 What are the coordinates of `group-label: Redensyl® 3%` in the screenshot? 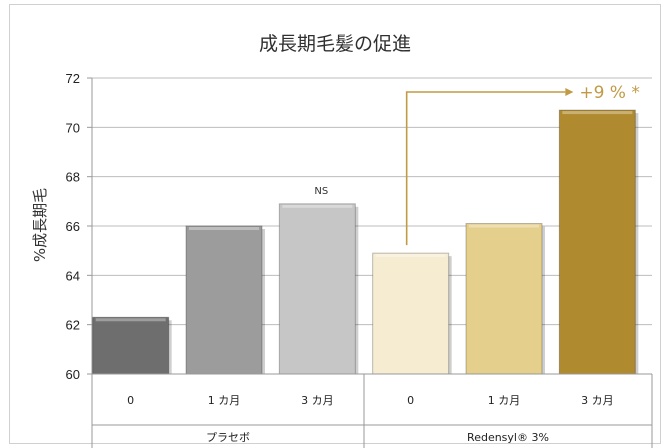 It's located at (508, 437).